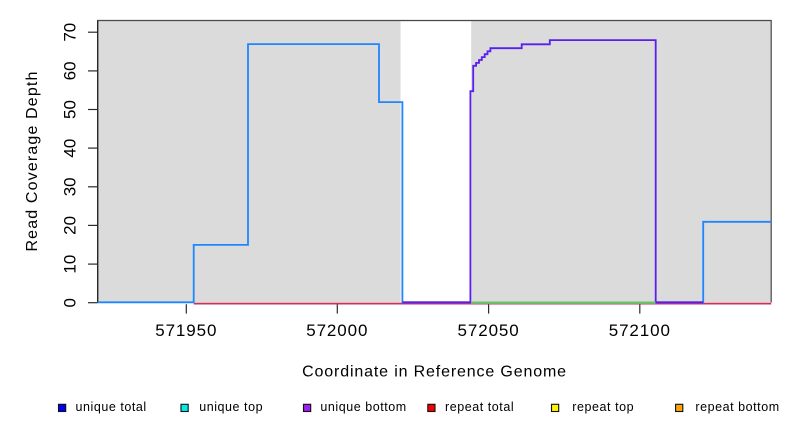 The width and height of the screenshot is (792, 432). Describe the element at coordinates (69, 186) in the screenshot. I see `svg-text: 30` at that location.